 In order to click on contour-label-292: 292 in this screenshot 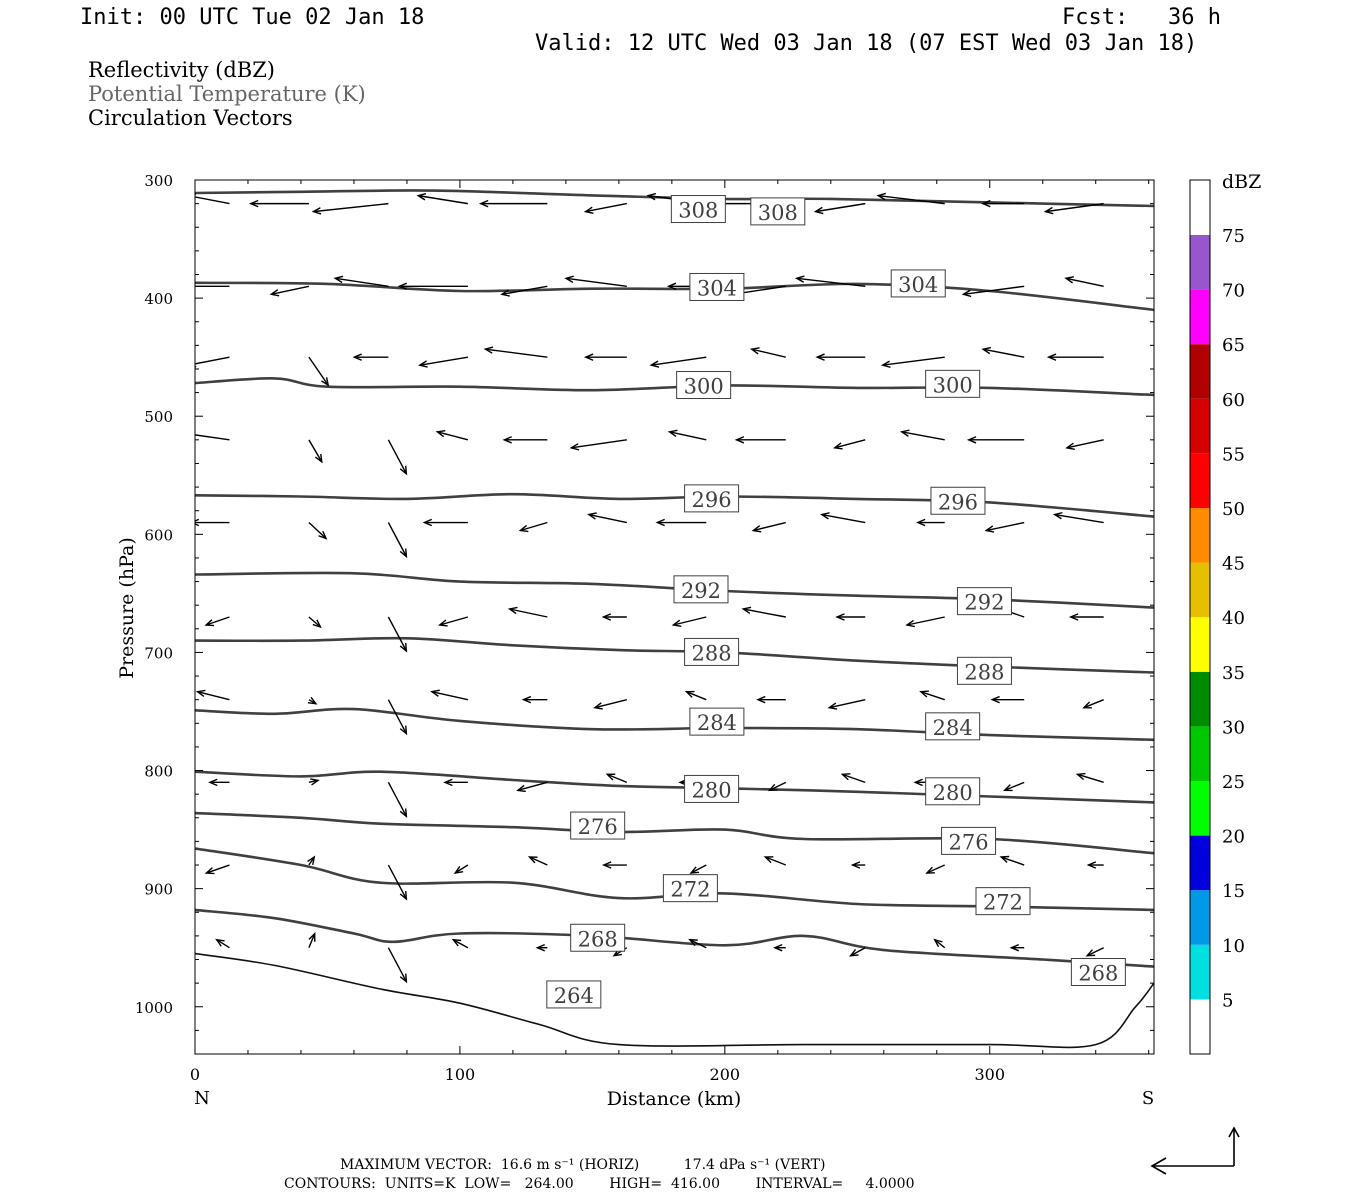, I will do `click(701, 589)`.